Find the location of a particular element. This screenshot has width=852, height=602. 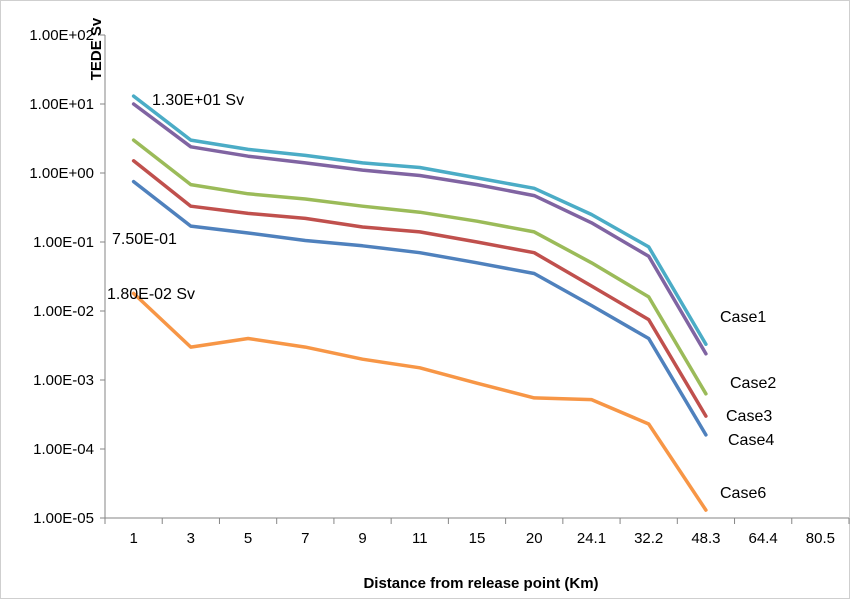

x-axis-title: Distance from release point (Km) is located at coordinates (480, 583).